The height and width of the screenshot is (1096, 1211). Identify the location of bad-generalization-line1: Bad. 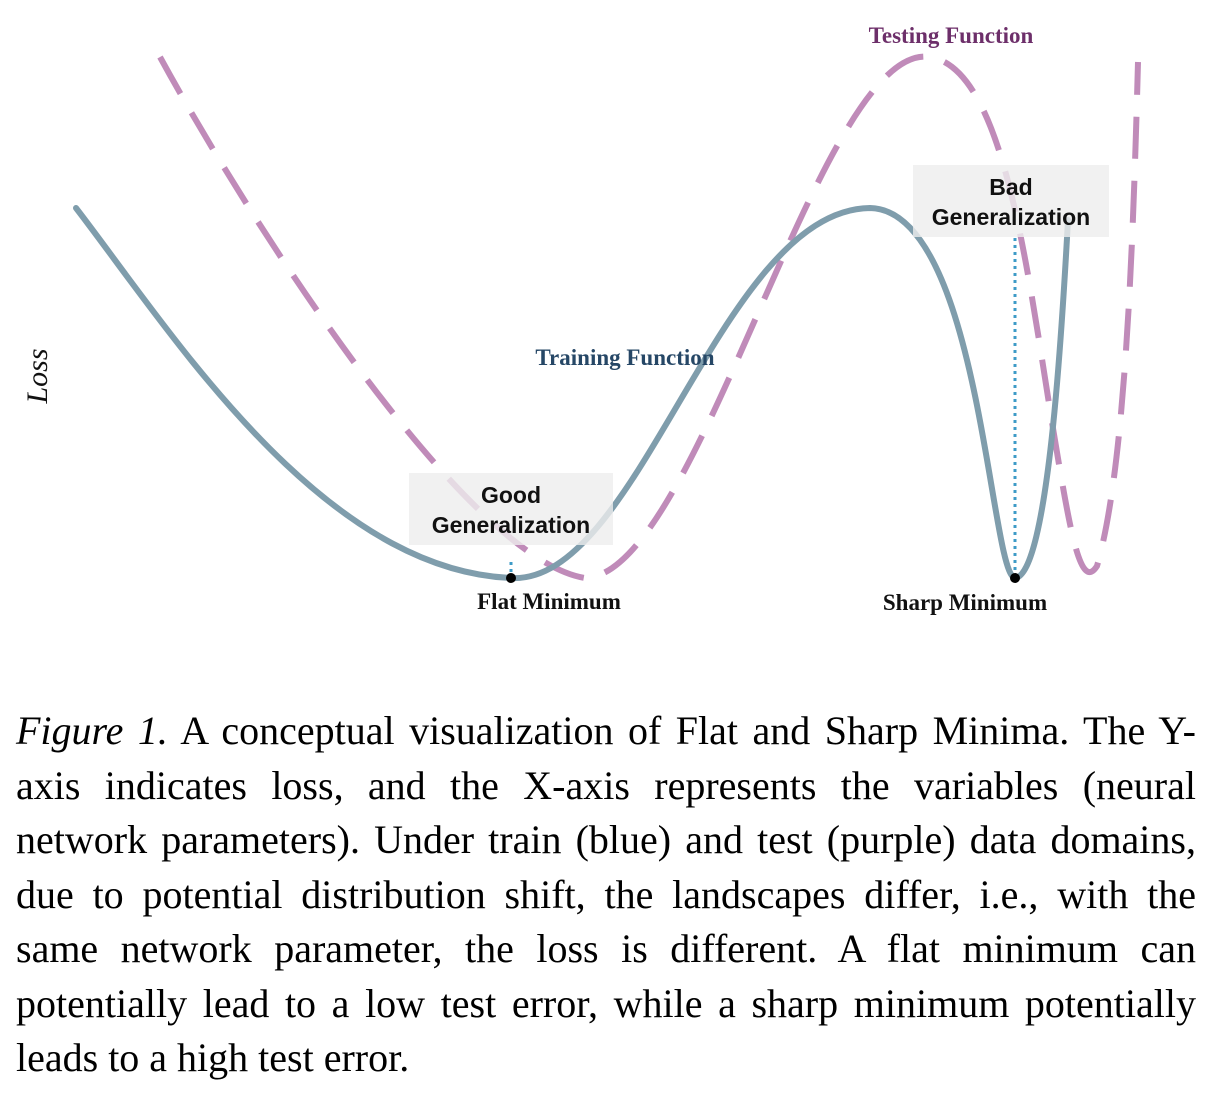
(1010, 187).